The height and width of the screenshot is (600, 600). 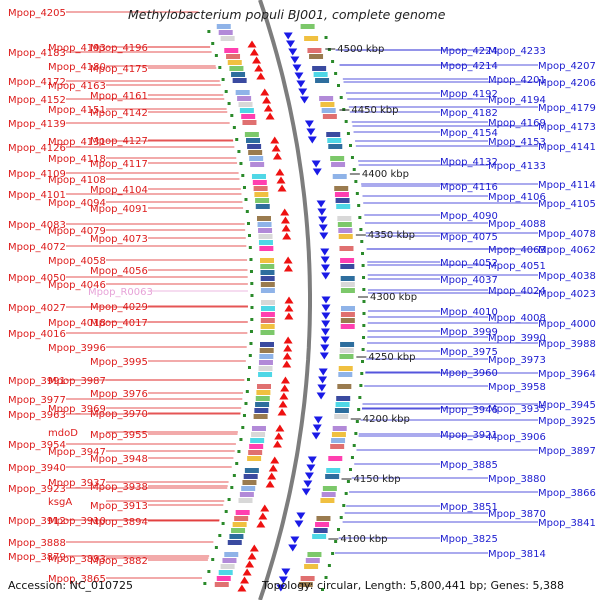 What do you see at coordinates (517, 291) in the screenshot?
I see `gene-label-right: Mpop_4024` at bounding box center [517, 291].